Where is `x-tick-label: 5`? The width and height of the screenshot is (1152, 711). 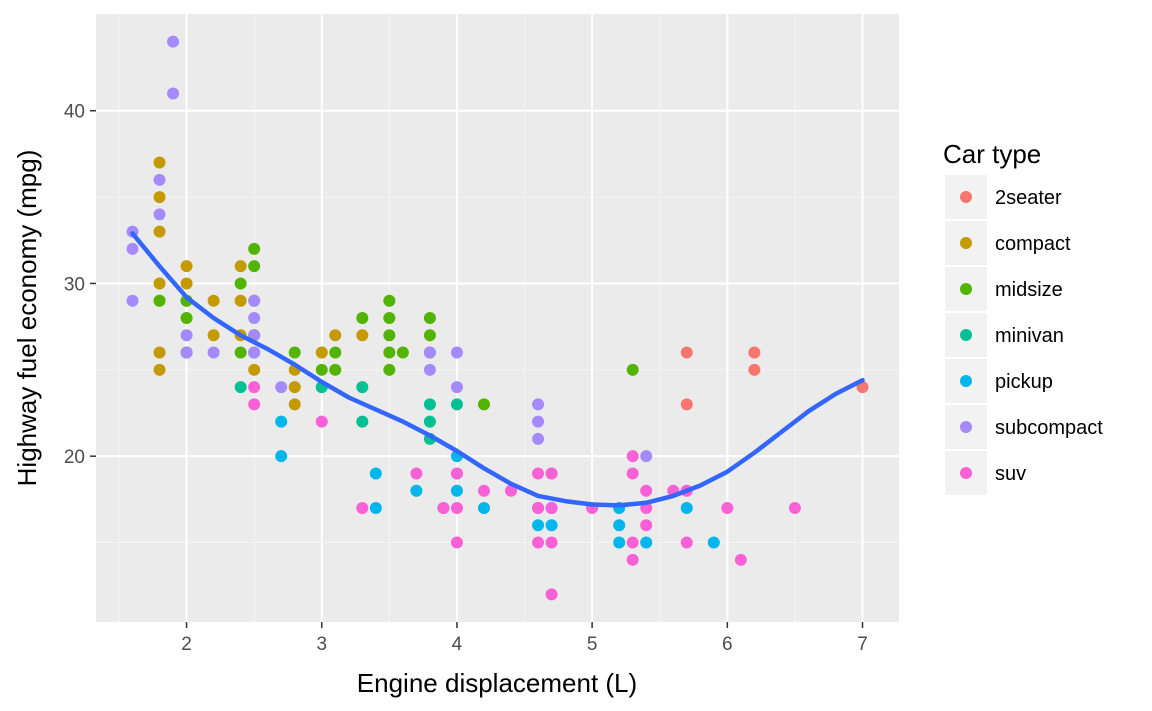 x-tick-label: 5 is located at coordinates (592, 644).